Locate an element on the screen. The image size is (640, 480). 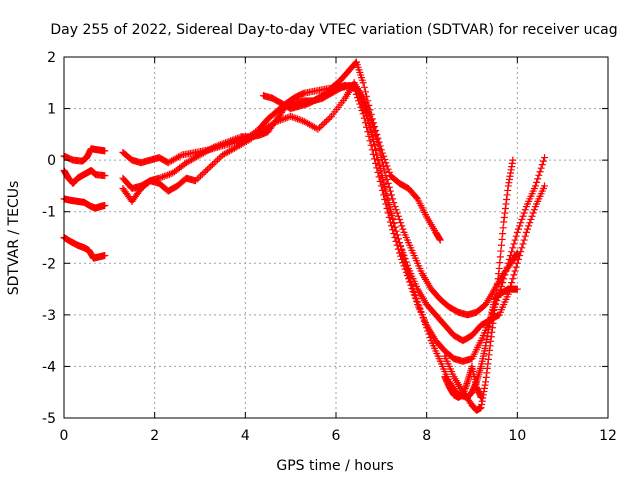
y-tick-label: -2 is located at coordinates (49, 264).